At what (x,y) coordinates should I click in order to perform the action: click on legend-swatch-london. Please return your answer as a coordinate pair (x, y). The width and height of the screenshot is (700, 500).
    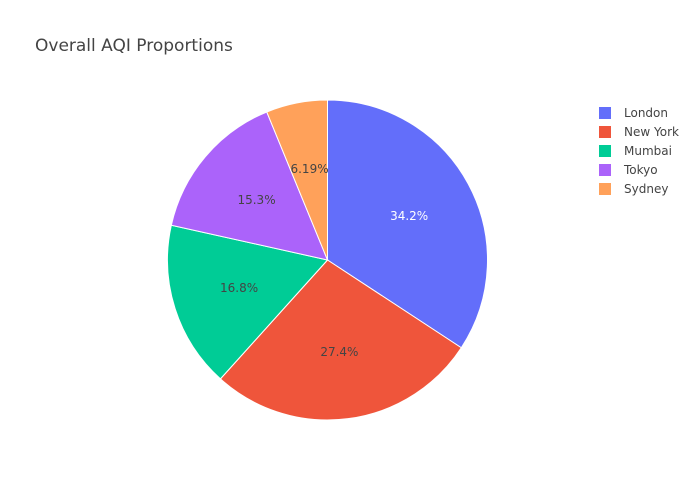
    Looking at the image, I should click on (605, 113).